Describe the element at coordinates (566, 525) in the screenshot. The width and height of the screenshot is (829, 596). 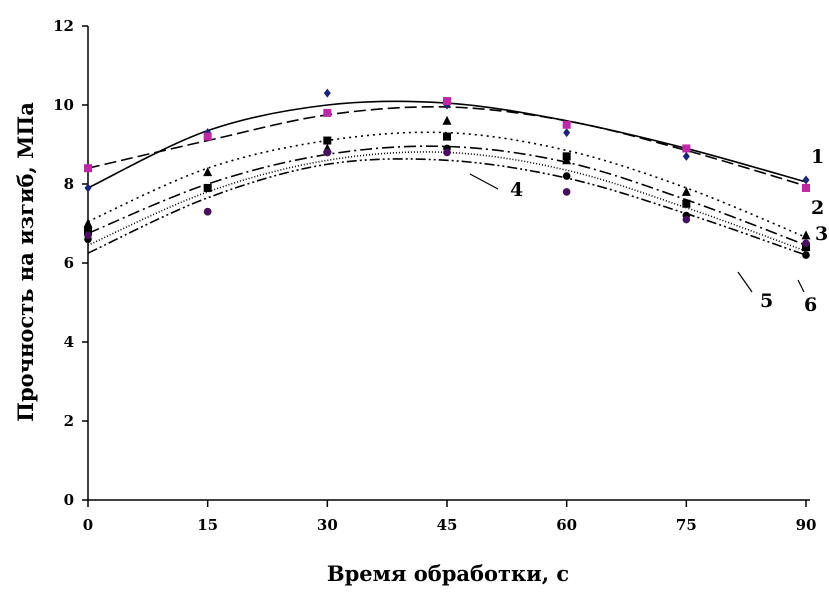
I see `x-tick-label: 60` at that location.